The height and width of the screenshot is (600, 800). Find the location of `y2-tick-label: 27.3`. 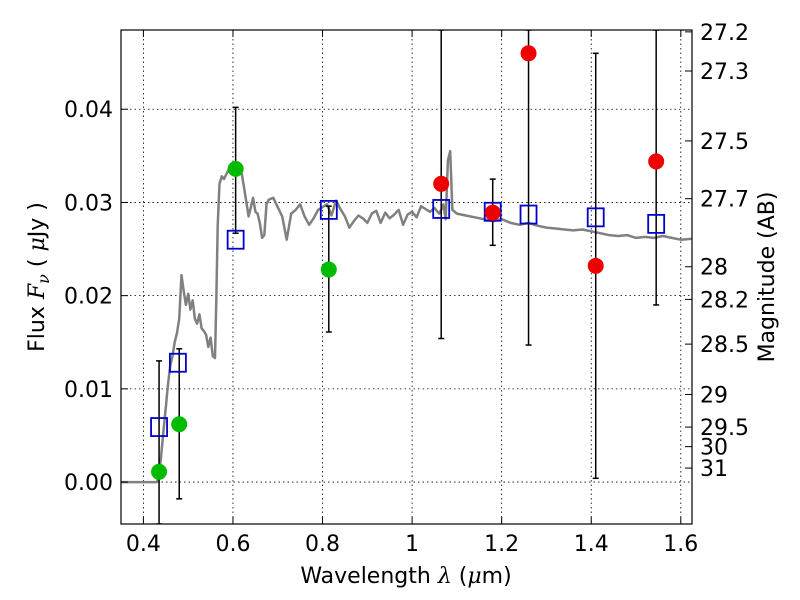

y2-tick-label: 27.3 is located at coordinates (724, 72).